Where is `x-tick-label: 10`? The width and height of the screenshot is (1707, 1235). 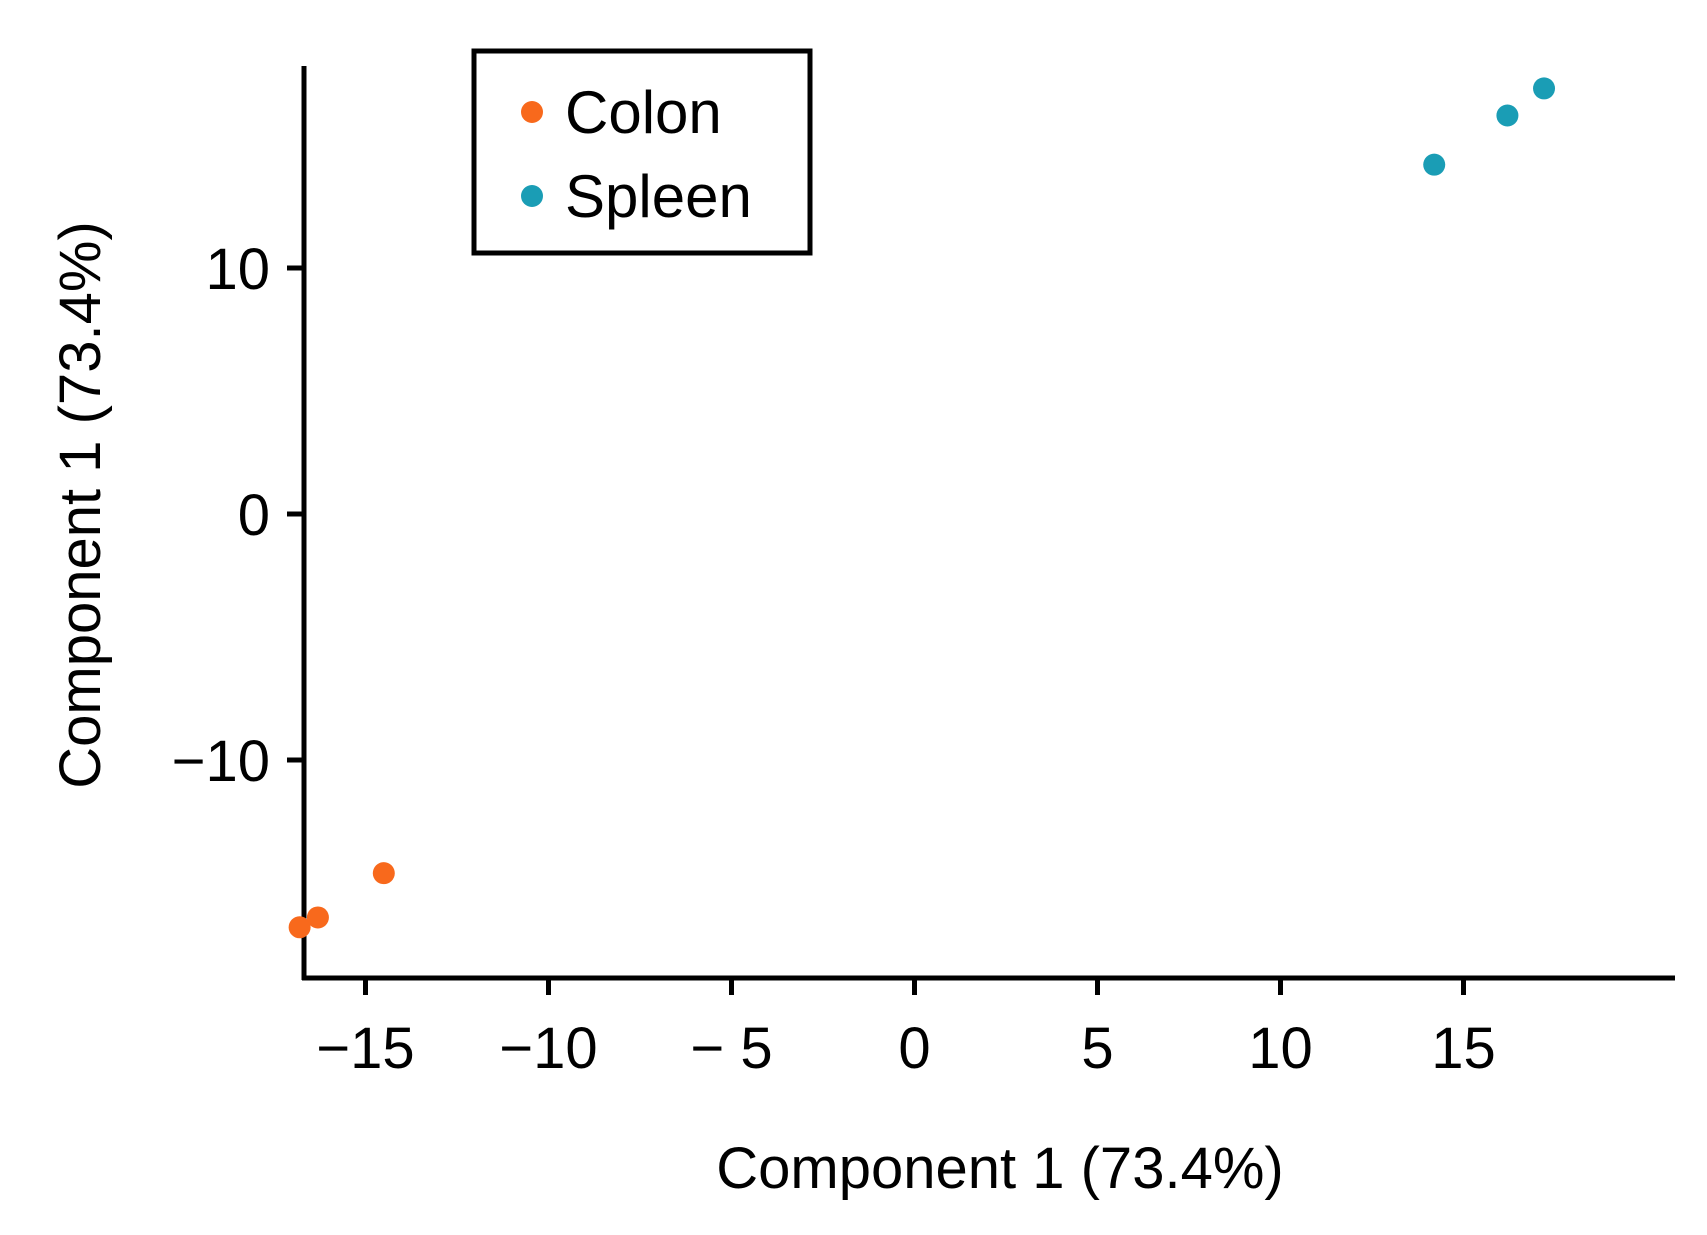
x-tick-label: 10 is located at coordinates (1280, 1048).